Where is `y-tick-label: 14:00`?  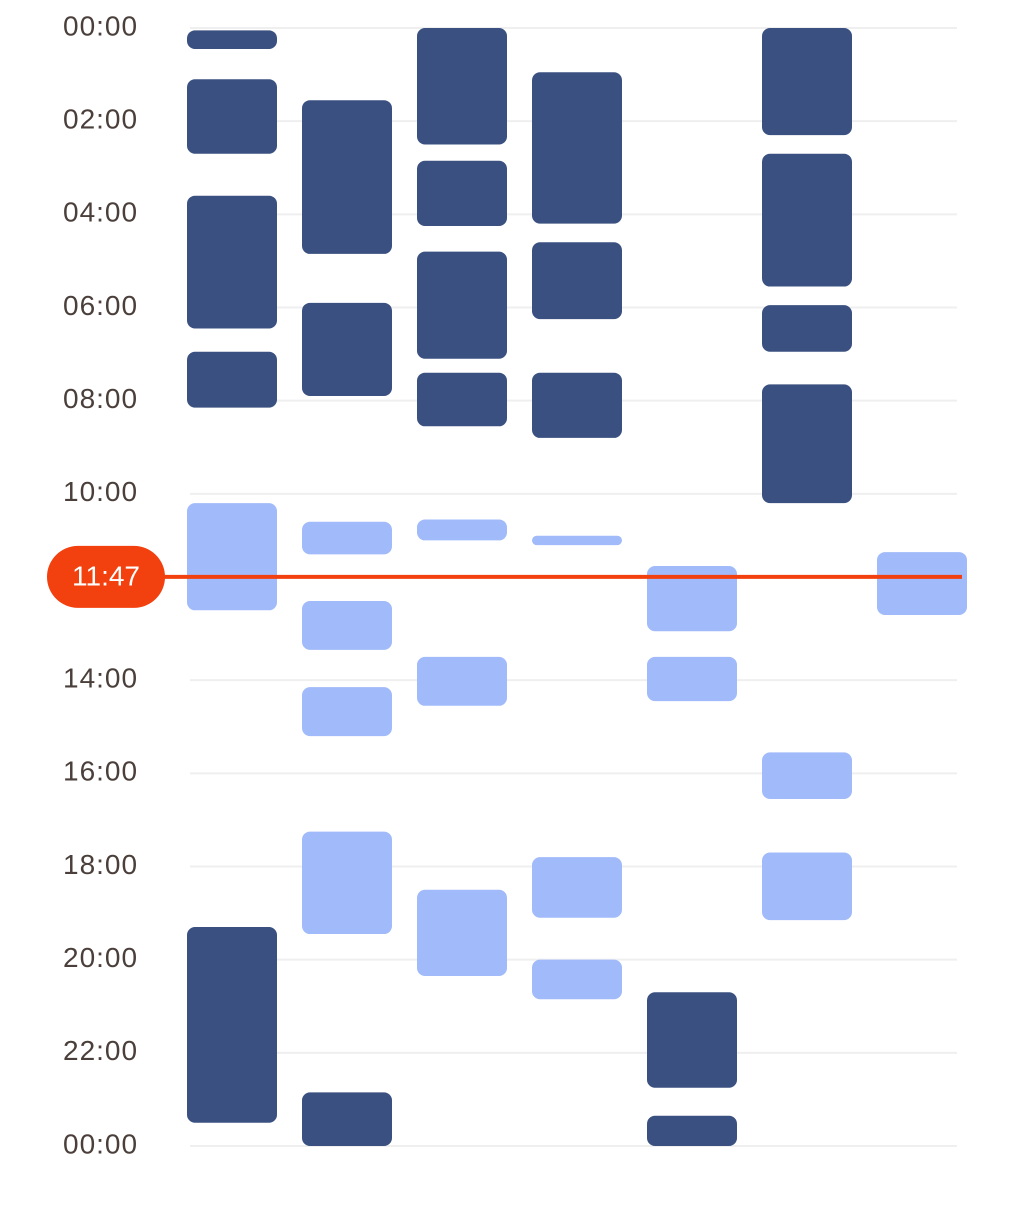 y-tick-label: 14:00 is located at coordinates (100, 678).